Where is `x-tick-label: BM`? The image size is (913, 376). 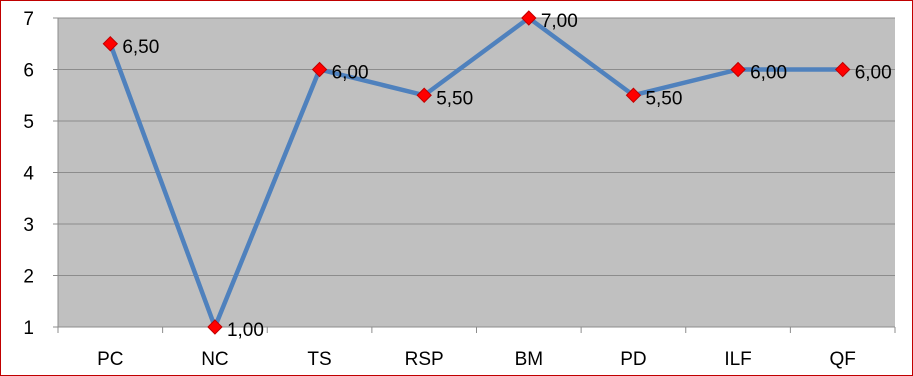
x-tick-label: BM is located at coordinates (529, 359).